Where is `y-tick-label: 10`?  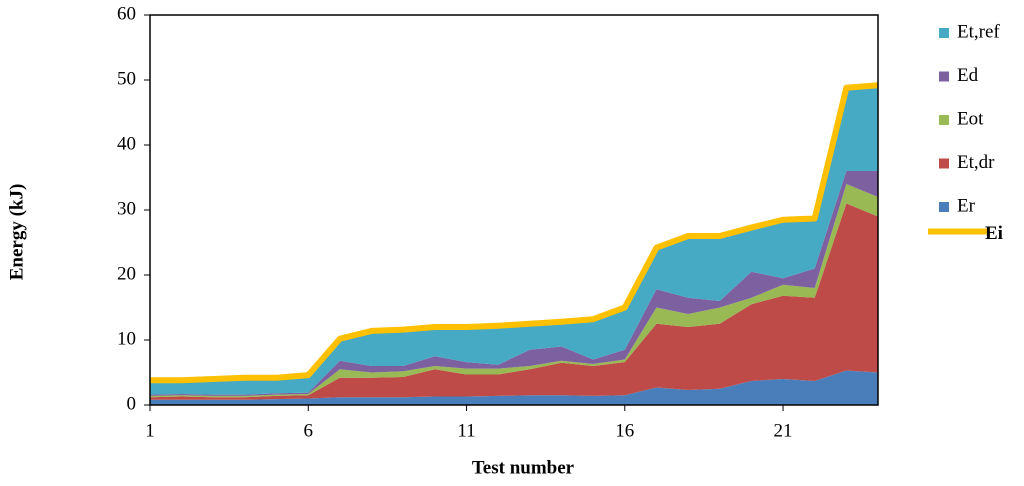
y-tick-label: 10 is located at coordinates (126, 338).